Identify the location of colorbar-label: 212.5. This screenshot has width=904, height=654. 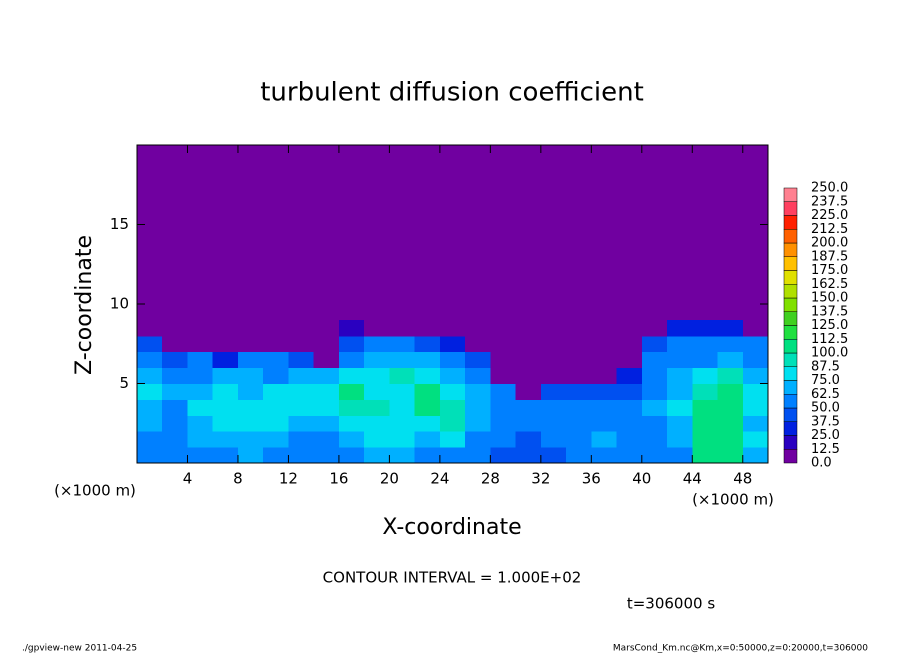
(829, 229).